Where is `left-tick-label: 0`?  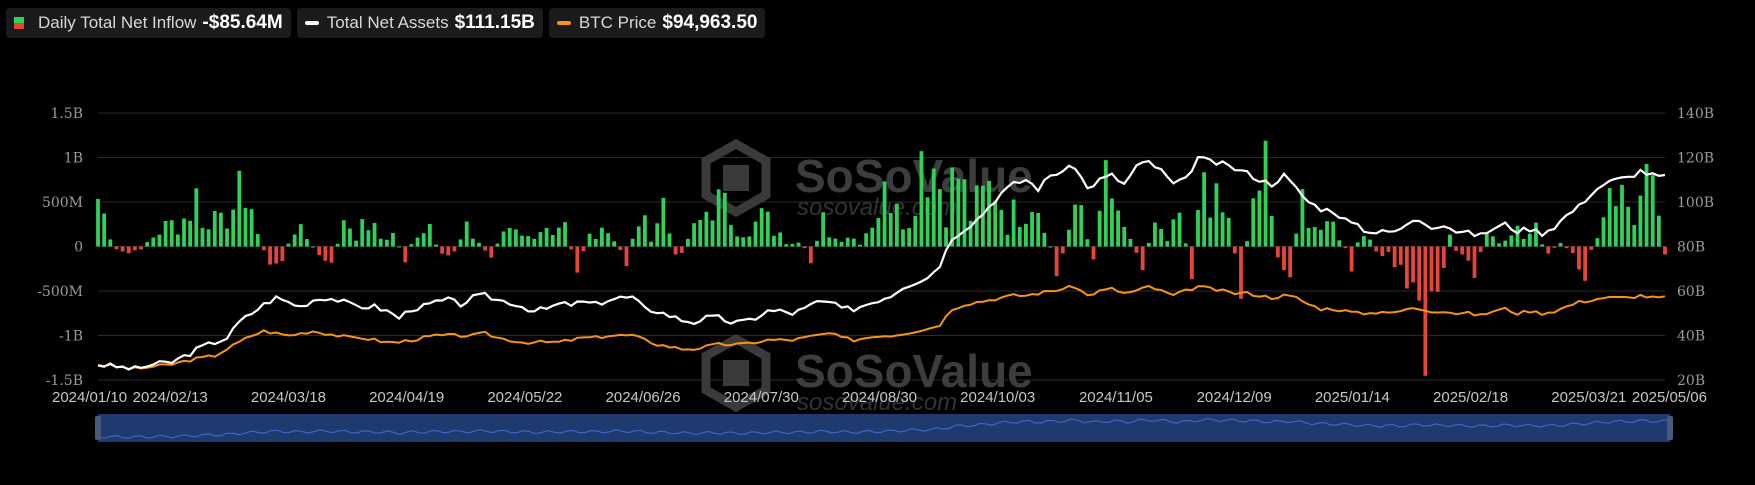
left-tick-label: 0 is located at coordinates (78, 248).